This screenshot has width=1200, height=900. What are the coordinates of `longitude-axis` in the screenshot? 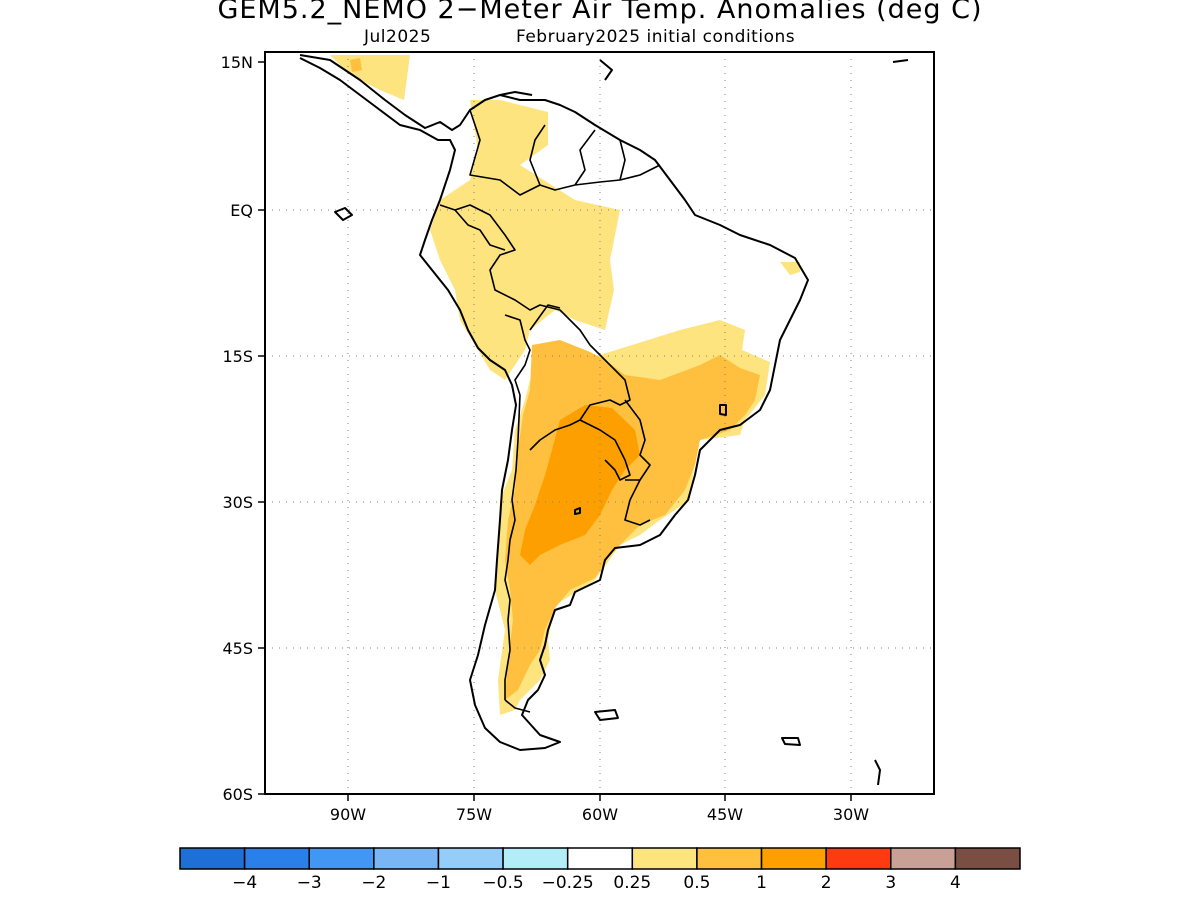 It's located at (599, 797).